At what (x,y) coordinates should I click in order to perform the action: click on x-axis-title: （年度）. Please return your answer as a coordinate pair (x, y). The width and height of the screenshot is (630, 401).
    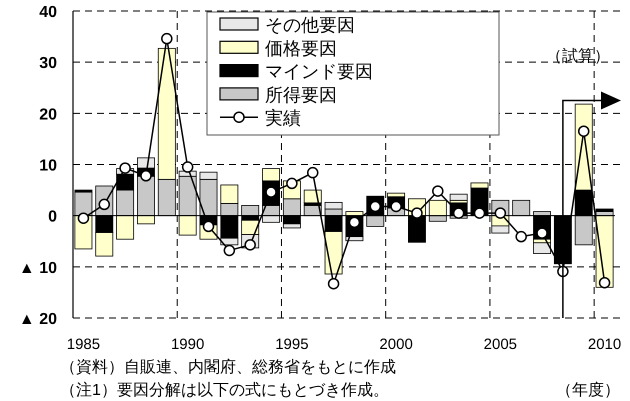
    Looking at the image, I should click on (588, 390).